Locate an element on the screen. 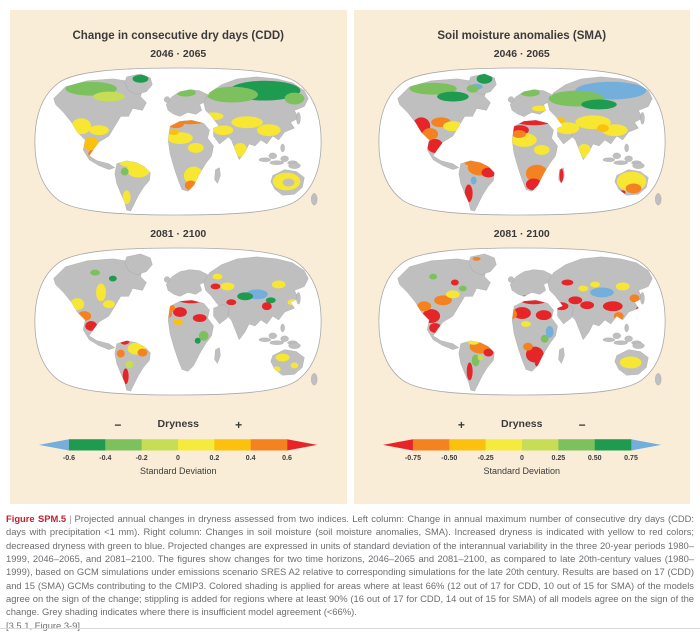 The height and width of the screenshot is (634, 700). colorbar-scale-sma: -0.75 -0.50 -0.25 0 0.25 0.50 0.75 is located at coordinates (521, 450).